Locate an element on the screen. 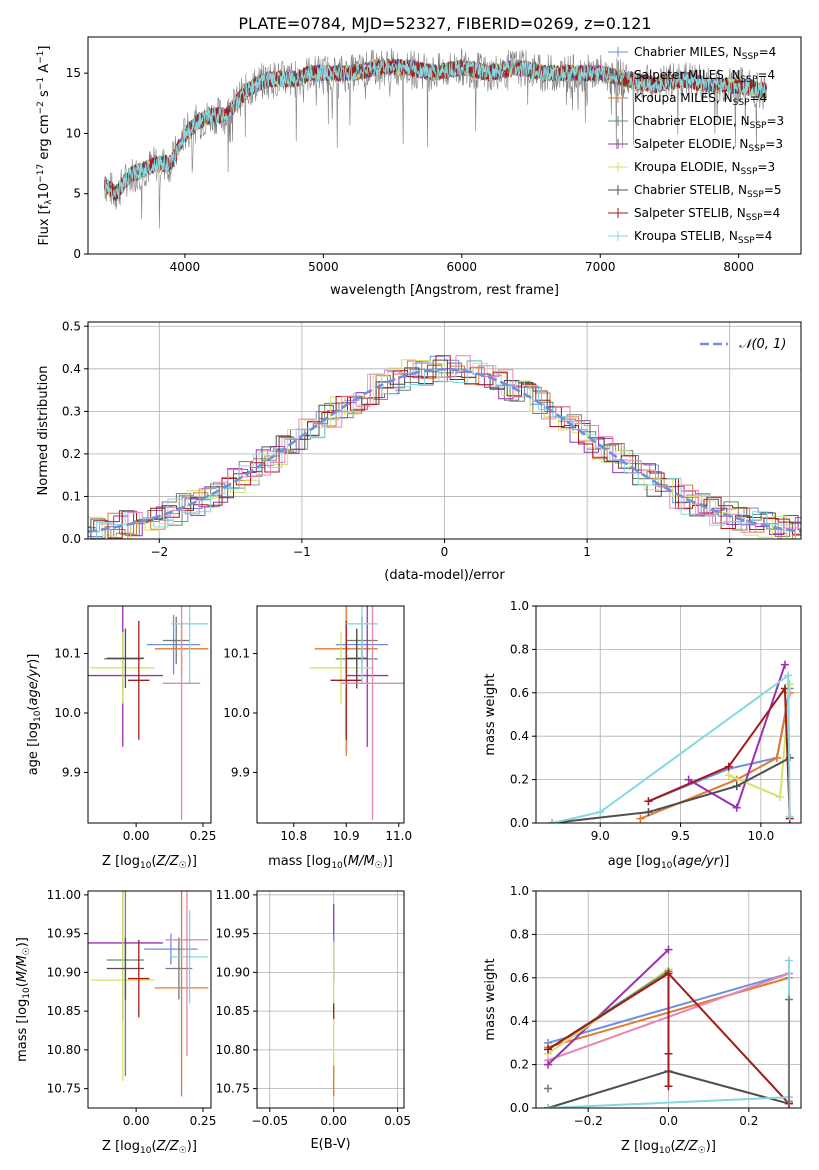 This screenshot has width=819, height=1170. y-tick-label: 9.9 is located at coordinates (71, 772).